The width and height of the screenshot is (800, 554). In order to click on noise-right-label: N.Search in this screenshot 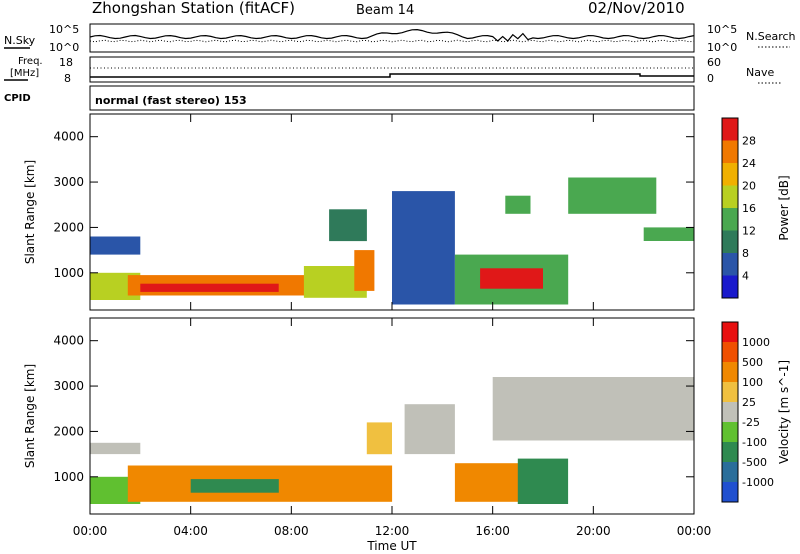, I will do `click(771, 36)`.